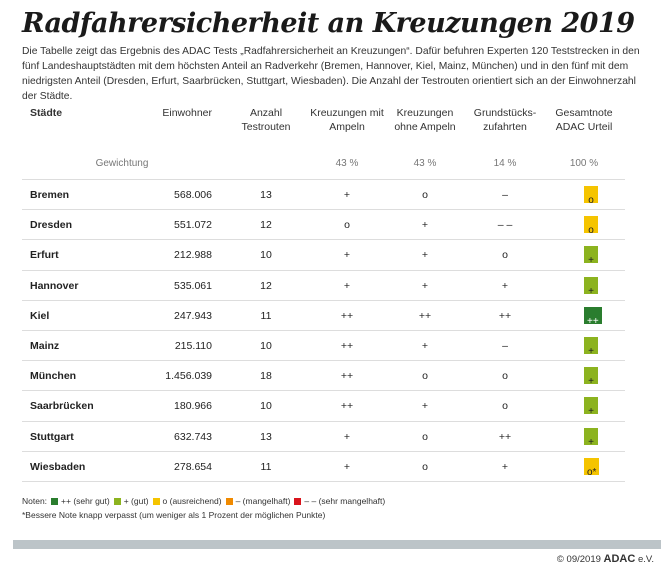  Describe the element at coordinates (40, 315) in the screenshot. I see `cell-city: Kiel` at that location.